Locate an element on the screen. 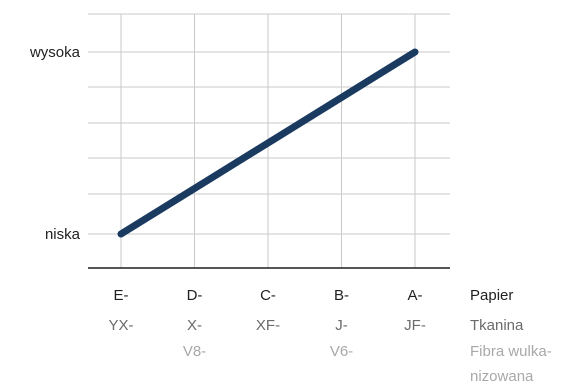 This screenshot has height=385, width=584. x-tick-label: J- is located at coordinates (341, 325).